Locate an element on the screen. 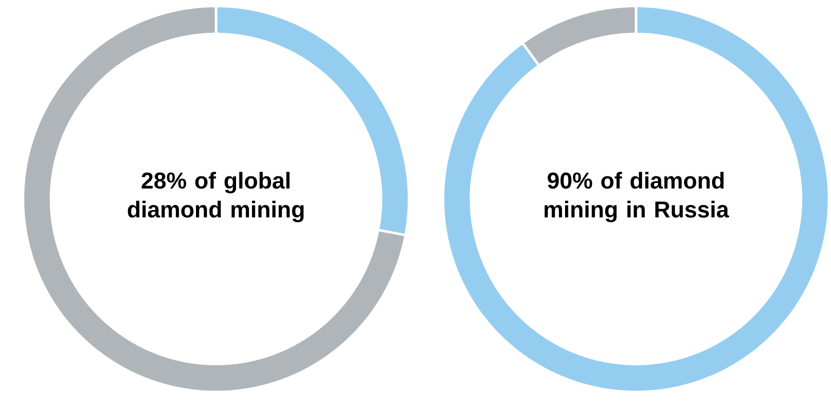  text: 90% of diamond mining in Russia is located at coordinates (637, 197).